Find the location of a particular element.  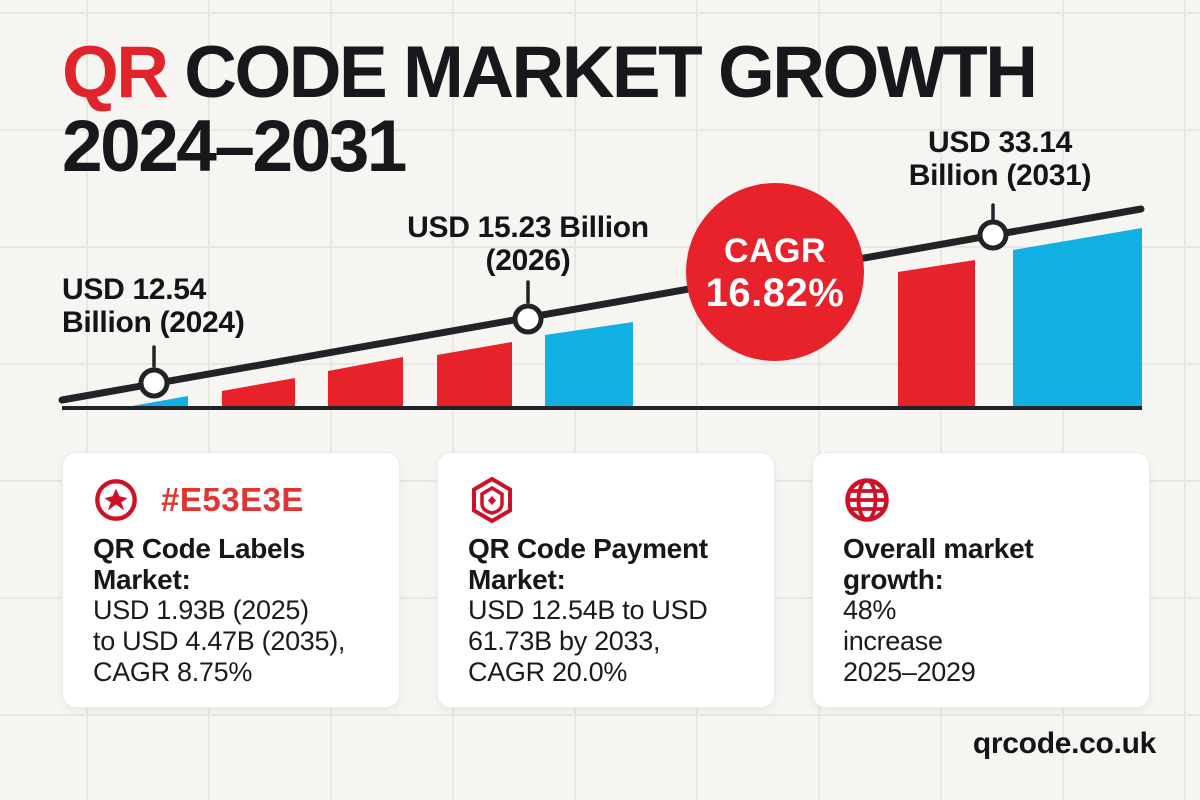

page-title-line1: QR CODE MARKET GROWTH is located at coordinates (550, 73).